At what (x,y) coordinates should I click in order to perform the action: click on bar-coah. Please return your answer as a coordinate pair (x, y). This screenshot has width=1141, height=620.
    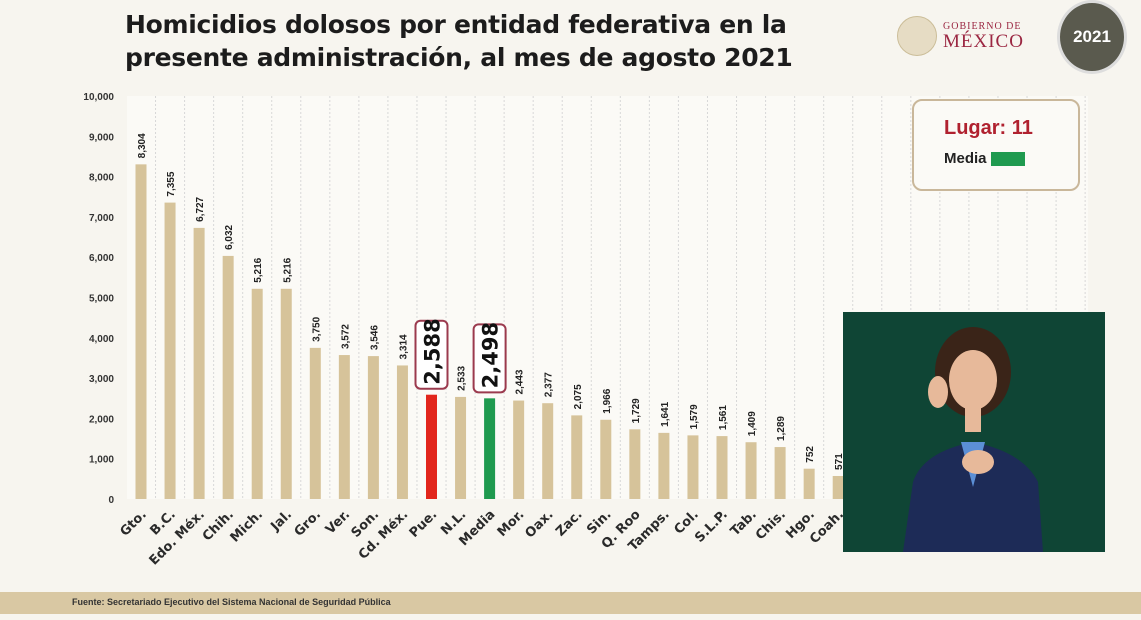
    Looking at the image, I should click on (838, 487).